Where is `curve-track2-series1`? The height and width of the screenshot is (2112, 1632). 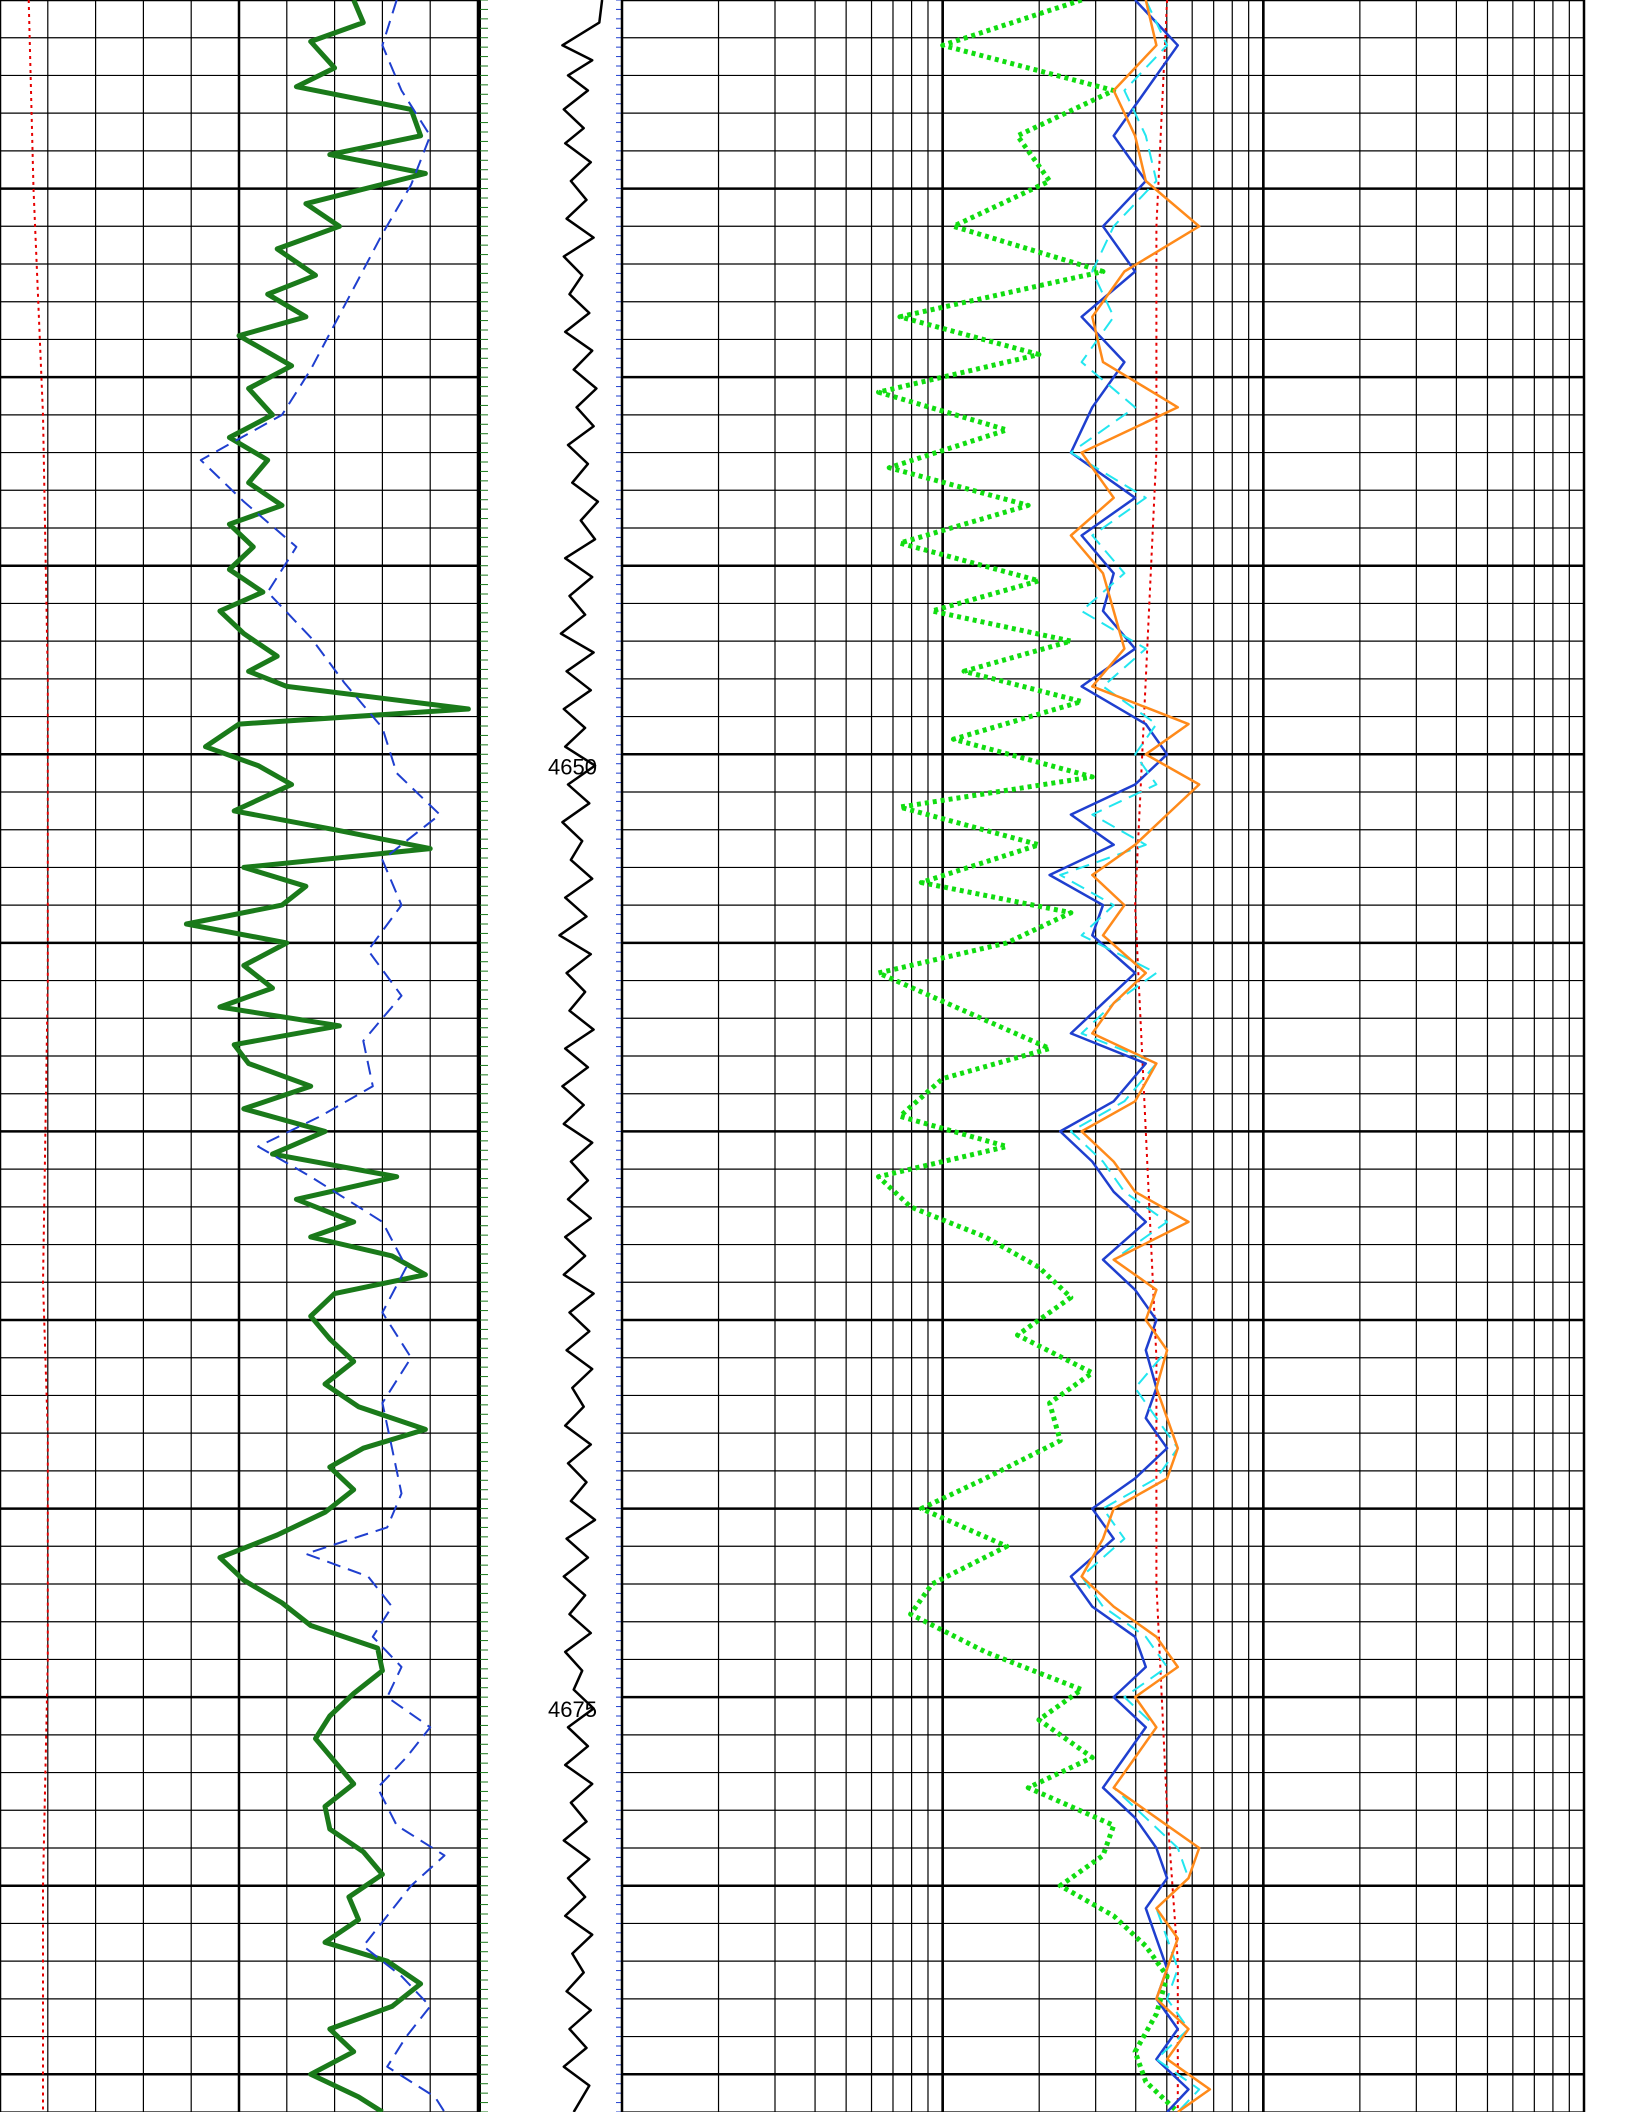 curve-track2-series1 is located at coordinates (581, 1056).